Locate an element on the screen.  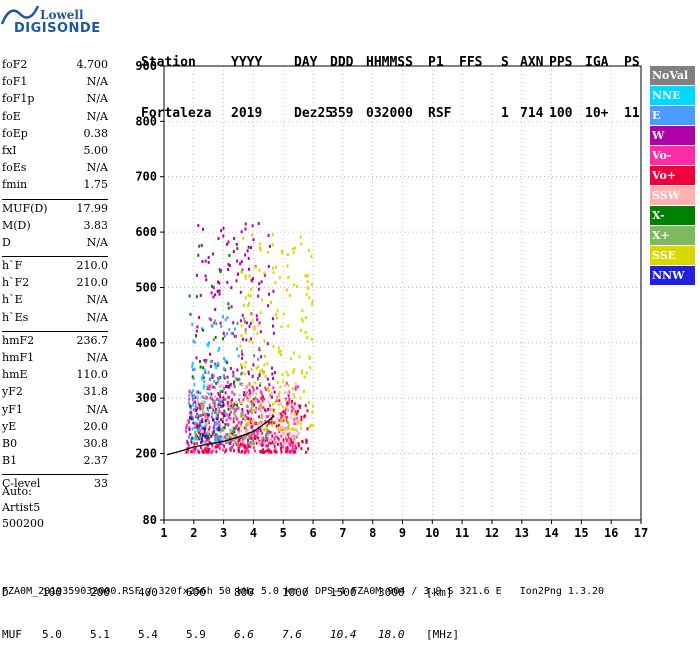
distance-cell: 1500 is located at coordinates (343, 592).